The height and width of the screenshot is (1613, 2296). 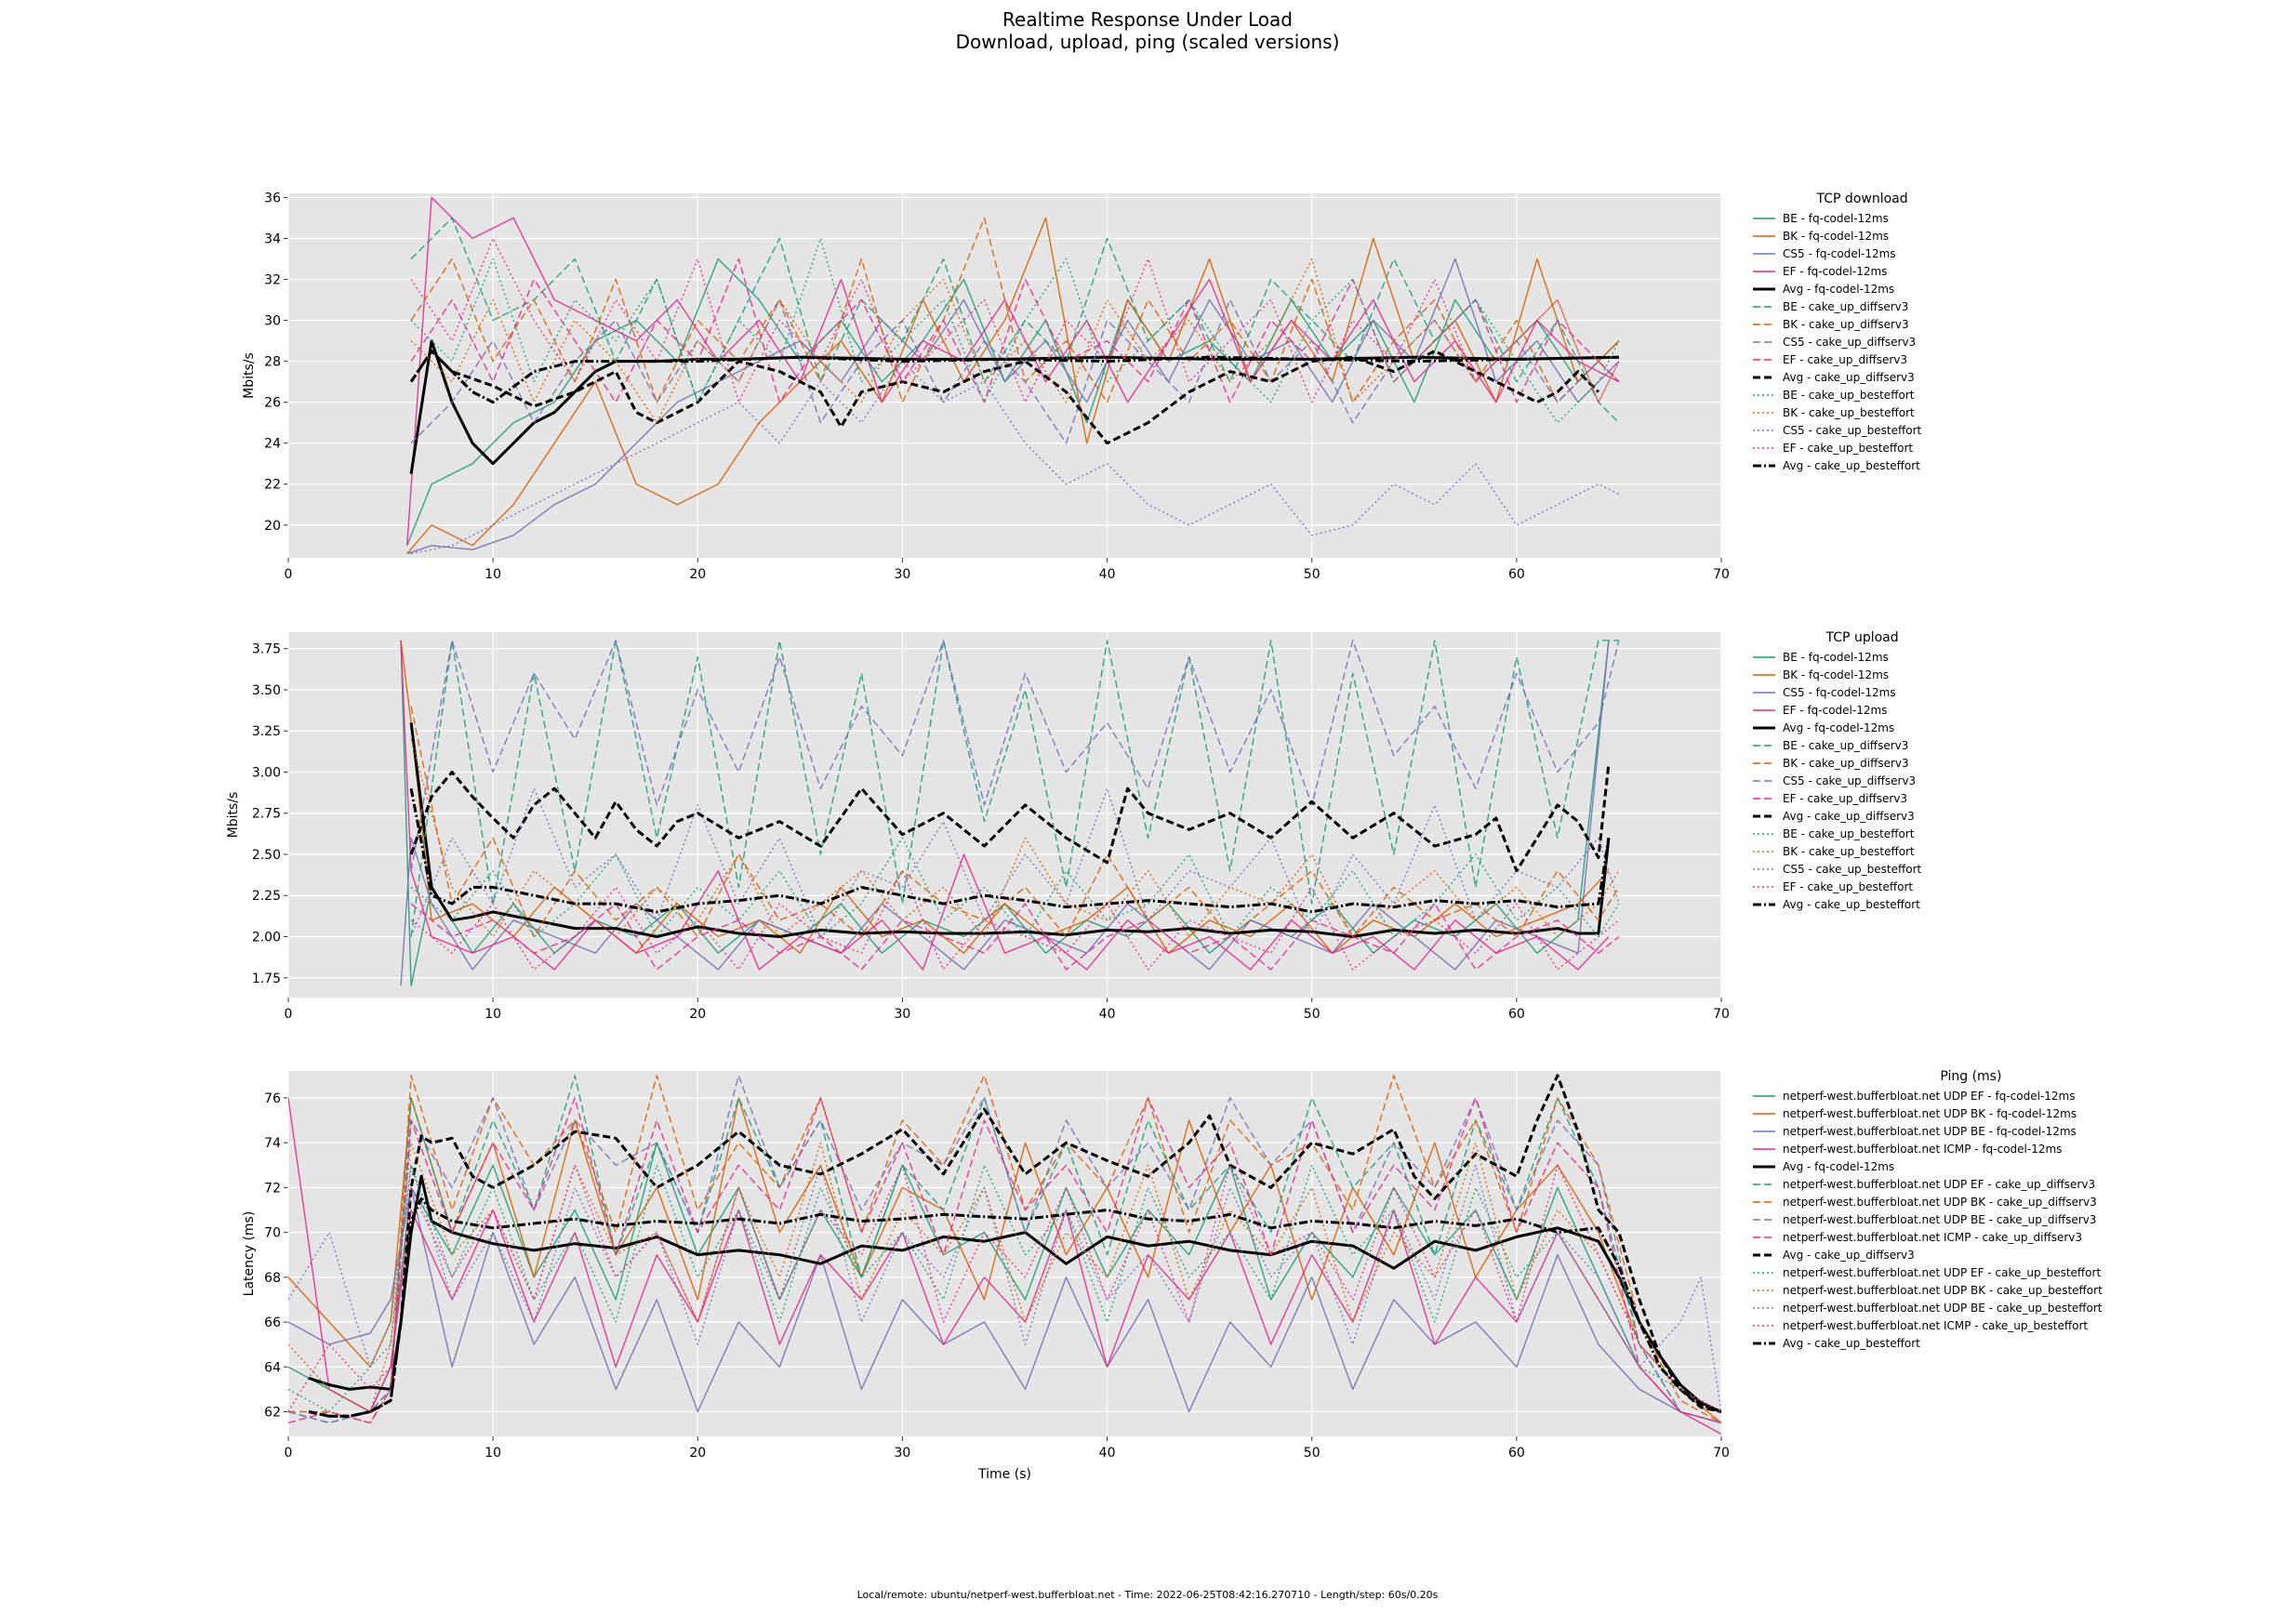 What do you see at coordinates (1148, 42) in the screenshot?
I see `figure-subtitle: Download, upload, ping (scaled versions)` at bounding box center [1148, 42].